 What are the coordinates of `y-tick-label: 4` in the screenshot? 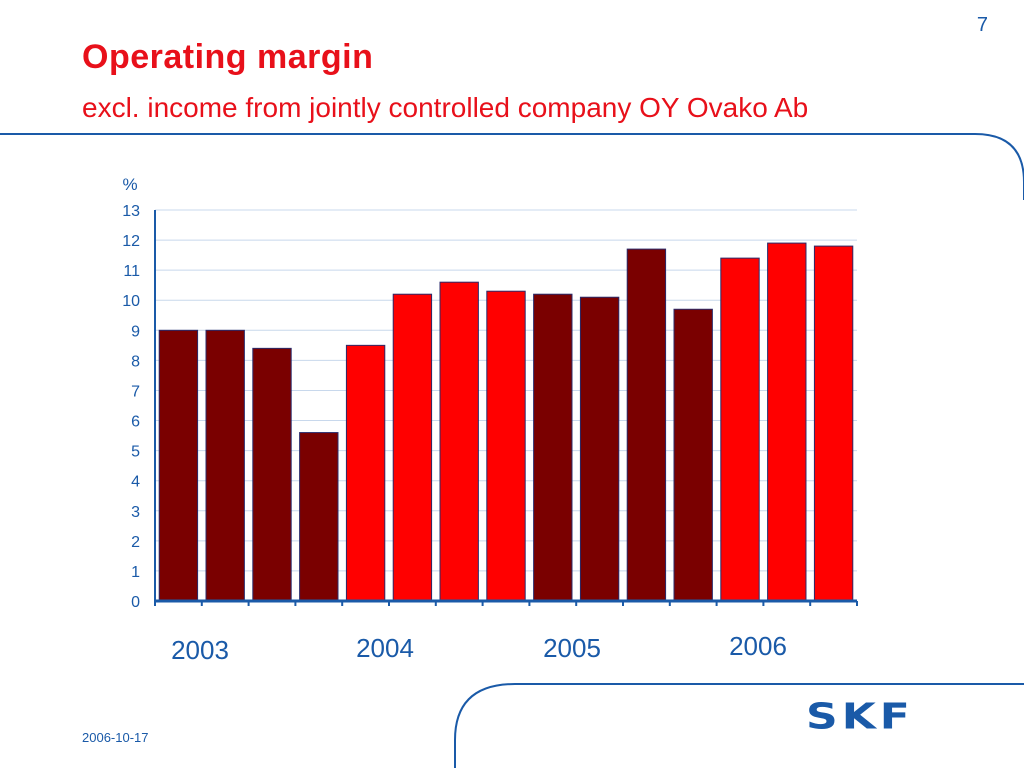 It's located at (135, 482).